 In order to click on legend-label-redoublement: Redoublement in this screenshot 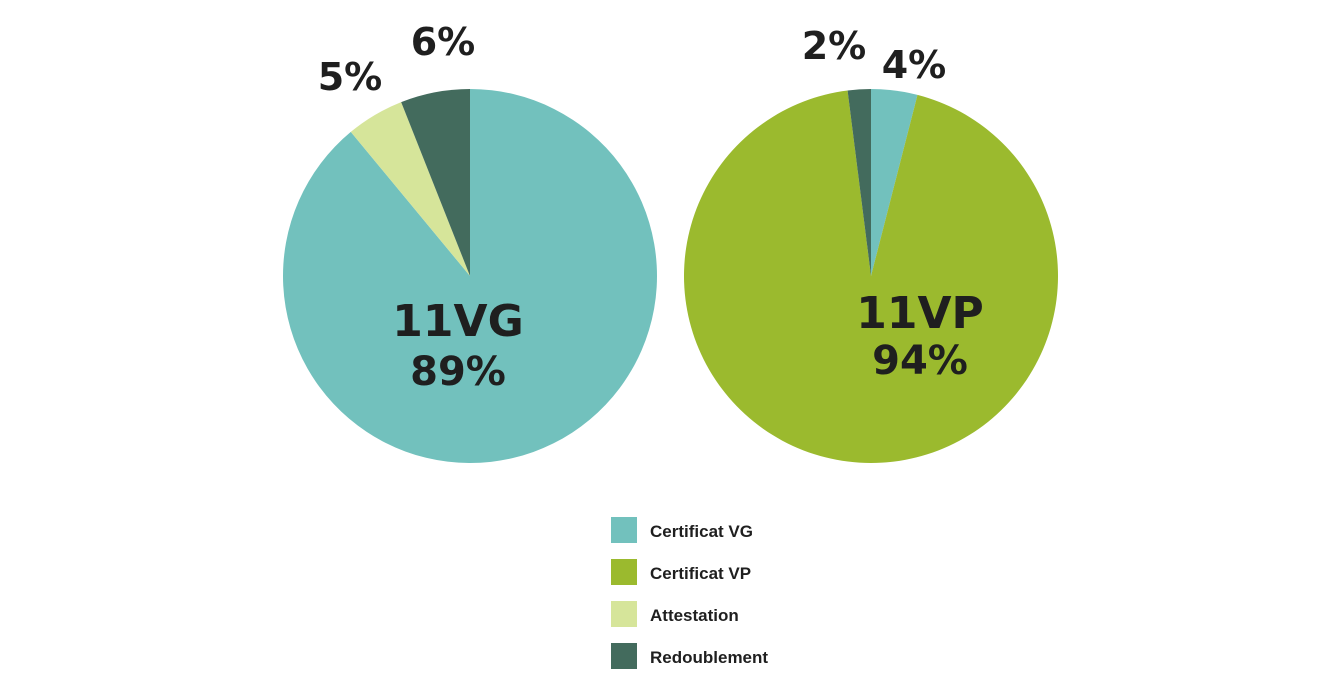, I will do `click(709, 657)`.